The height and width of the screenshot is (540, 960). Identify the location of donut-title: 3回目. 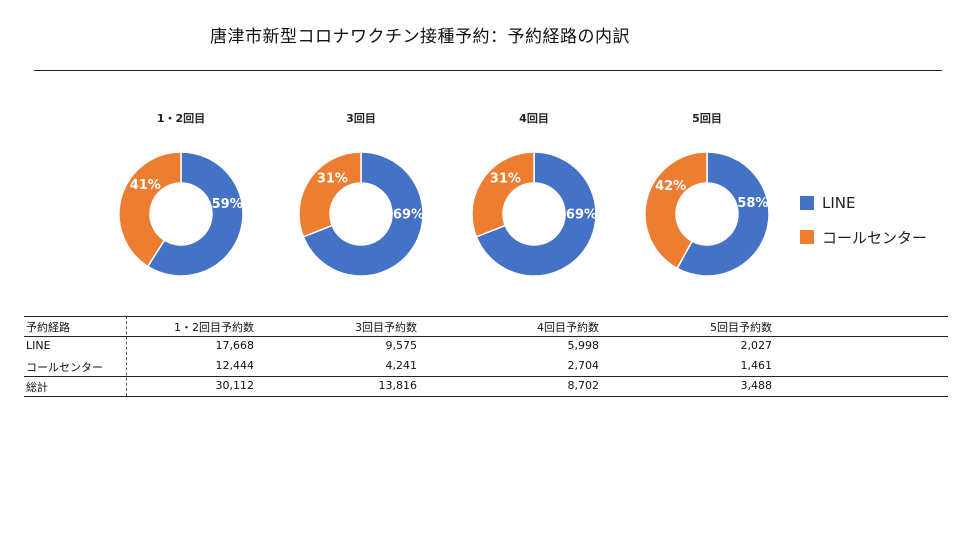
(361, 118).